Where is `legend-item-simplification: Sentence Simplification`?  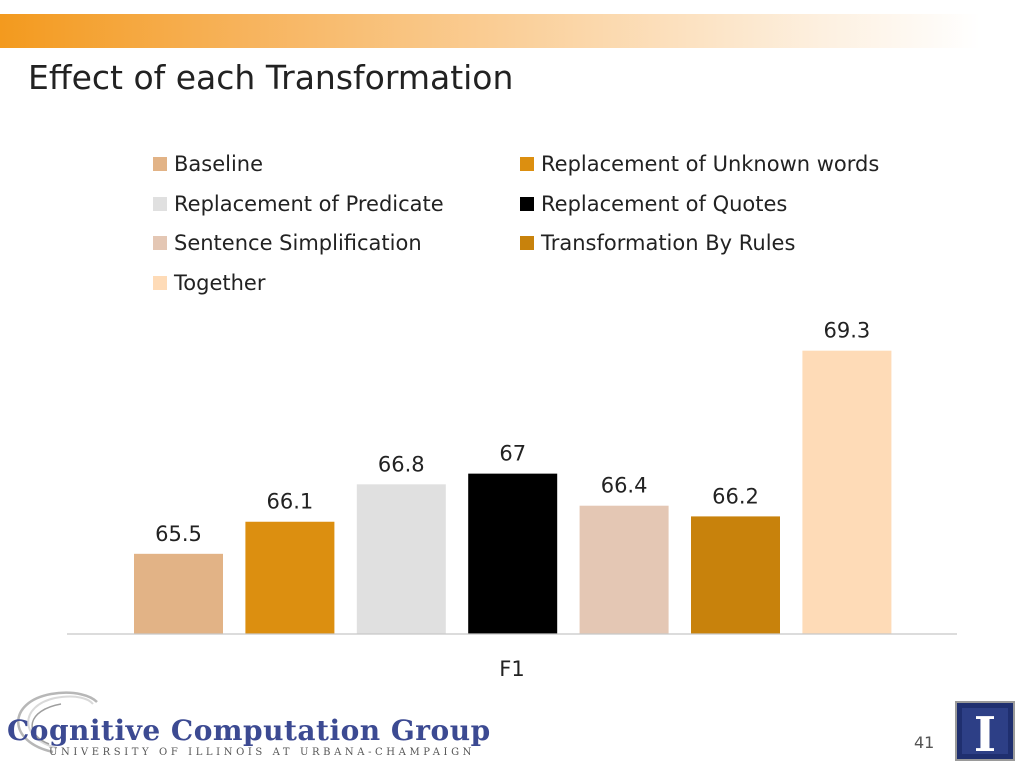 legend-item-simplification: Sentence Simplification is located at coordinates (287, 243).